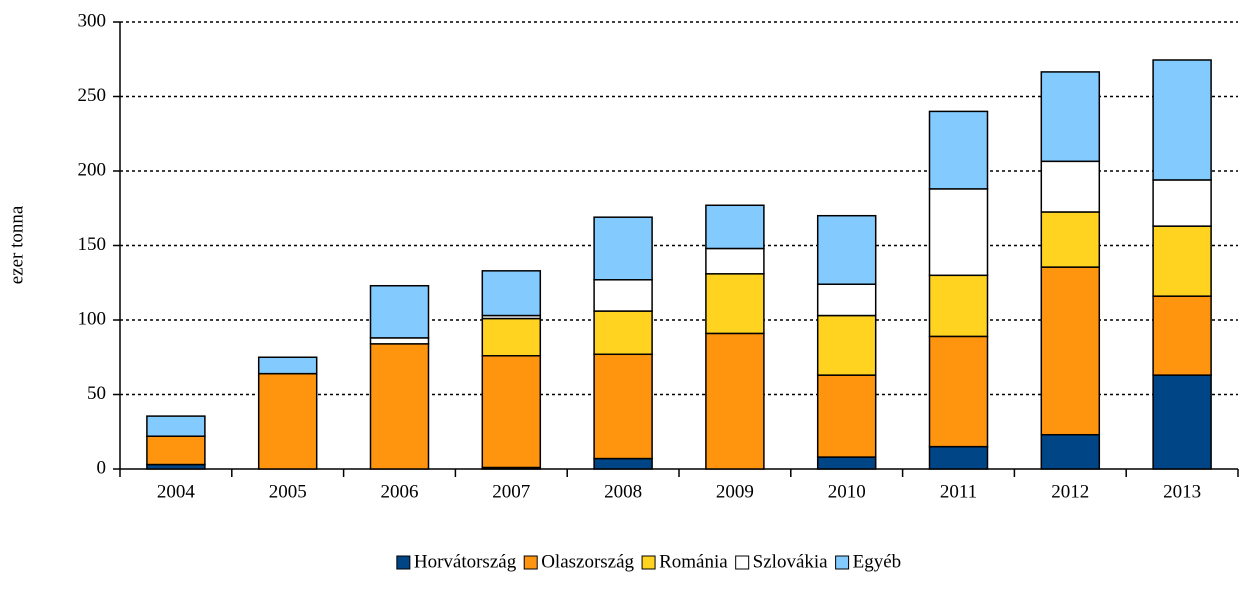 The image size is (1260, 601). Describe the element at coordinates (1182, 491) in the screenshot. I see `x-tick-label: 2013` at that location.